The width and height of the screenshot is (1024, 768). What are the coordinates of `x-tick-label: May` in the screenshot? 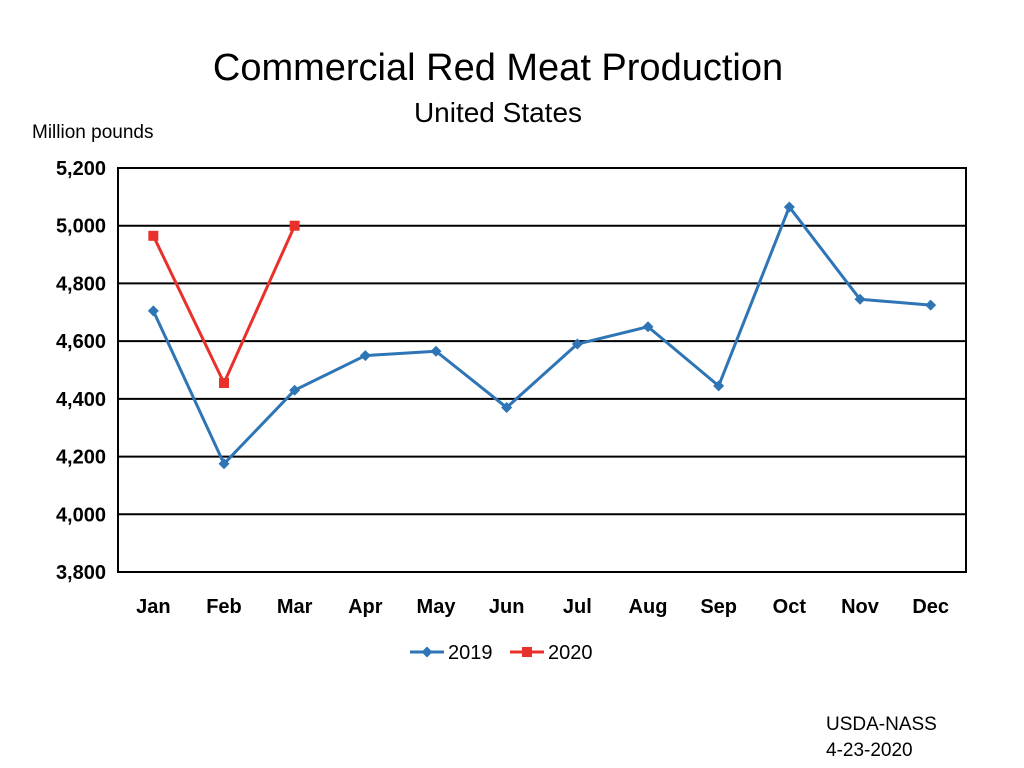 It's located at (437, 607).